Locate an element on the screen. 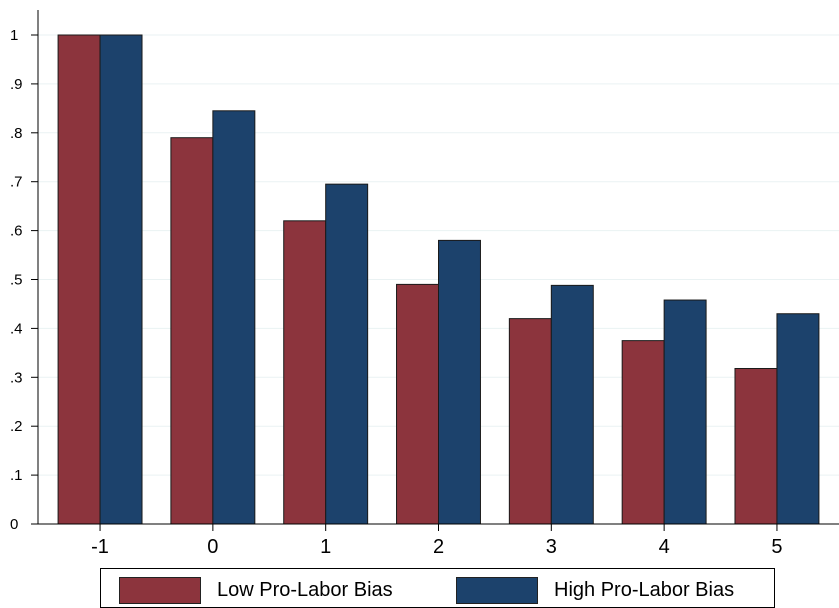  x-tick-label: -1 is located at coordinates (100, 547).